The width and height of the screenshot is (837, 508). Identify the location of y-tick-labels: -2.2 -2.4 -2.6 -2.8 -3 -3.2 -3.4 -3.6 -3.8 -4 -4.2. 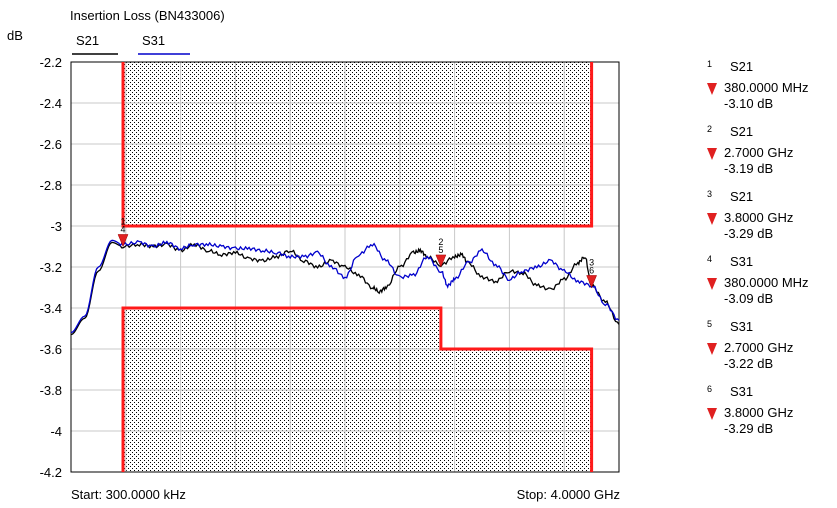
(51, 267).